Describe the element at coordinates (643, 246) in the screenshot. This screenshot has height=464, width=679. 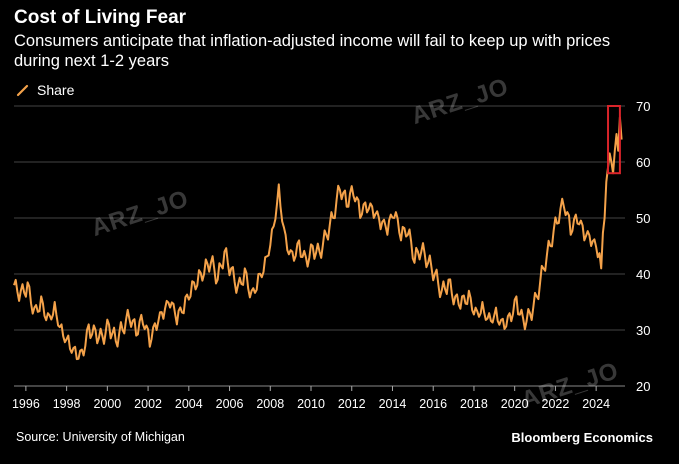
I see `y-axis-ticks: 20 30 40 50 60 70` at that location.